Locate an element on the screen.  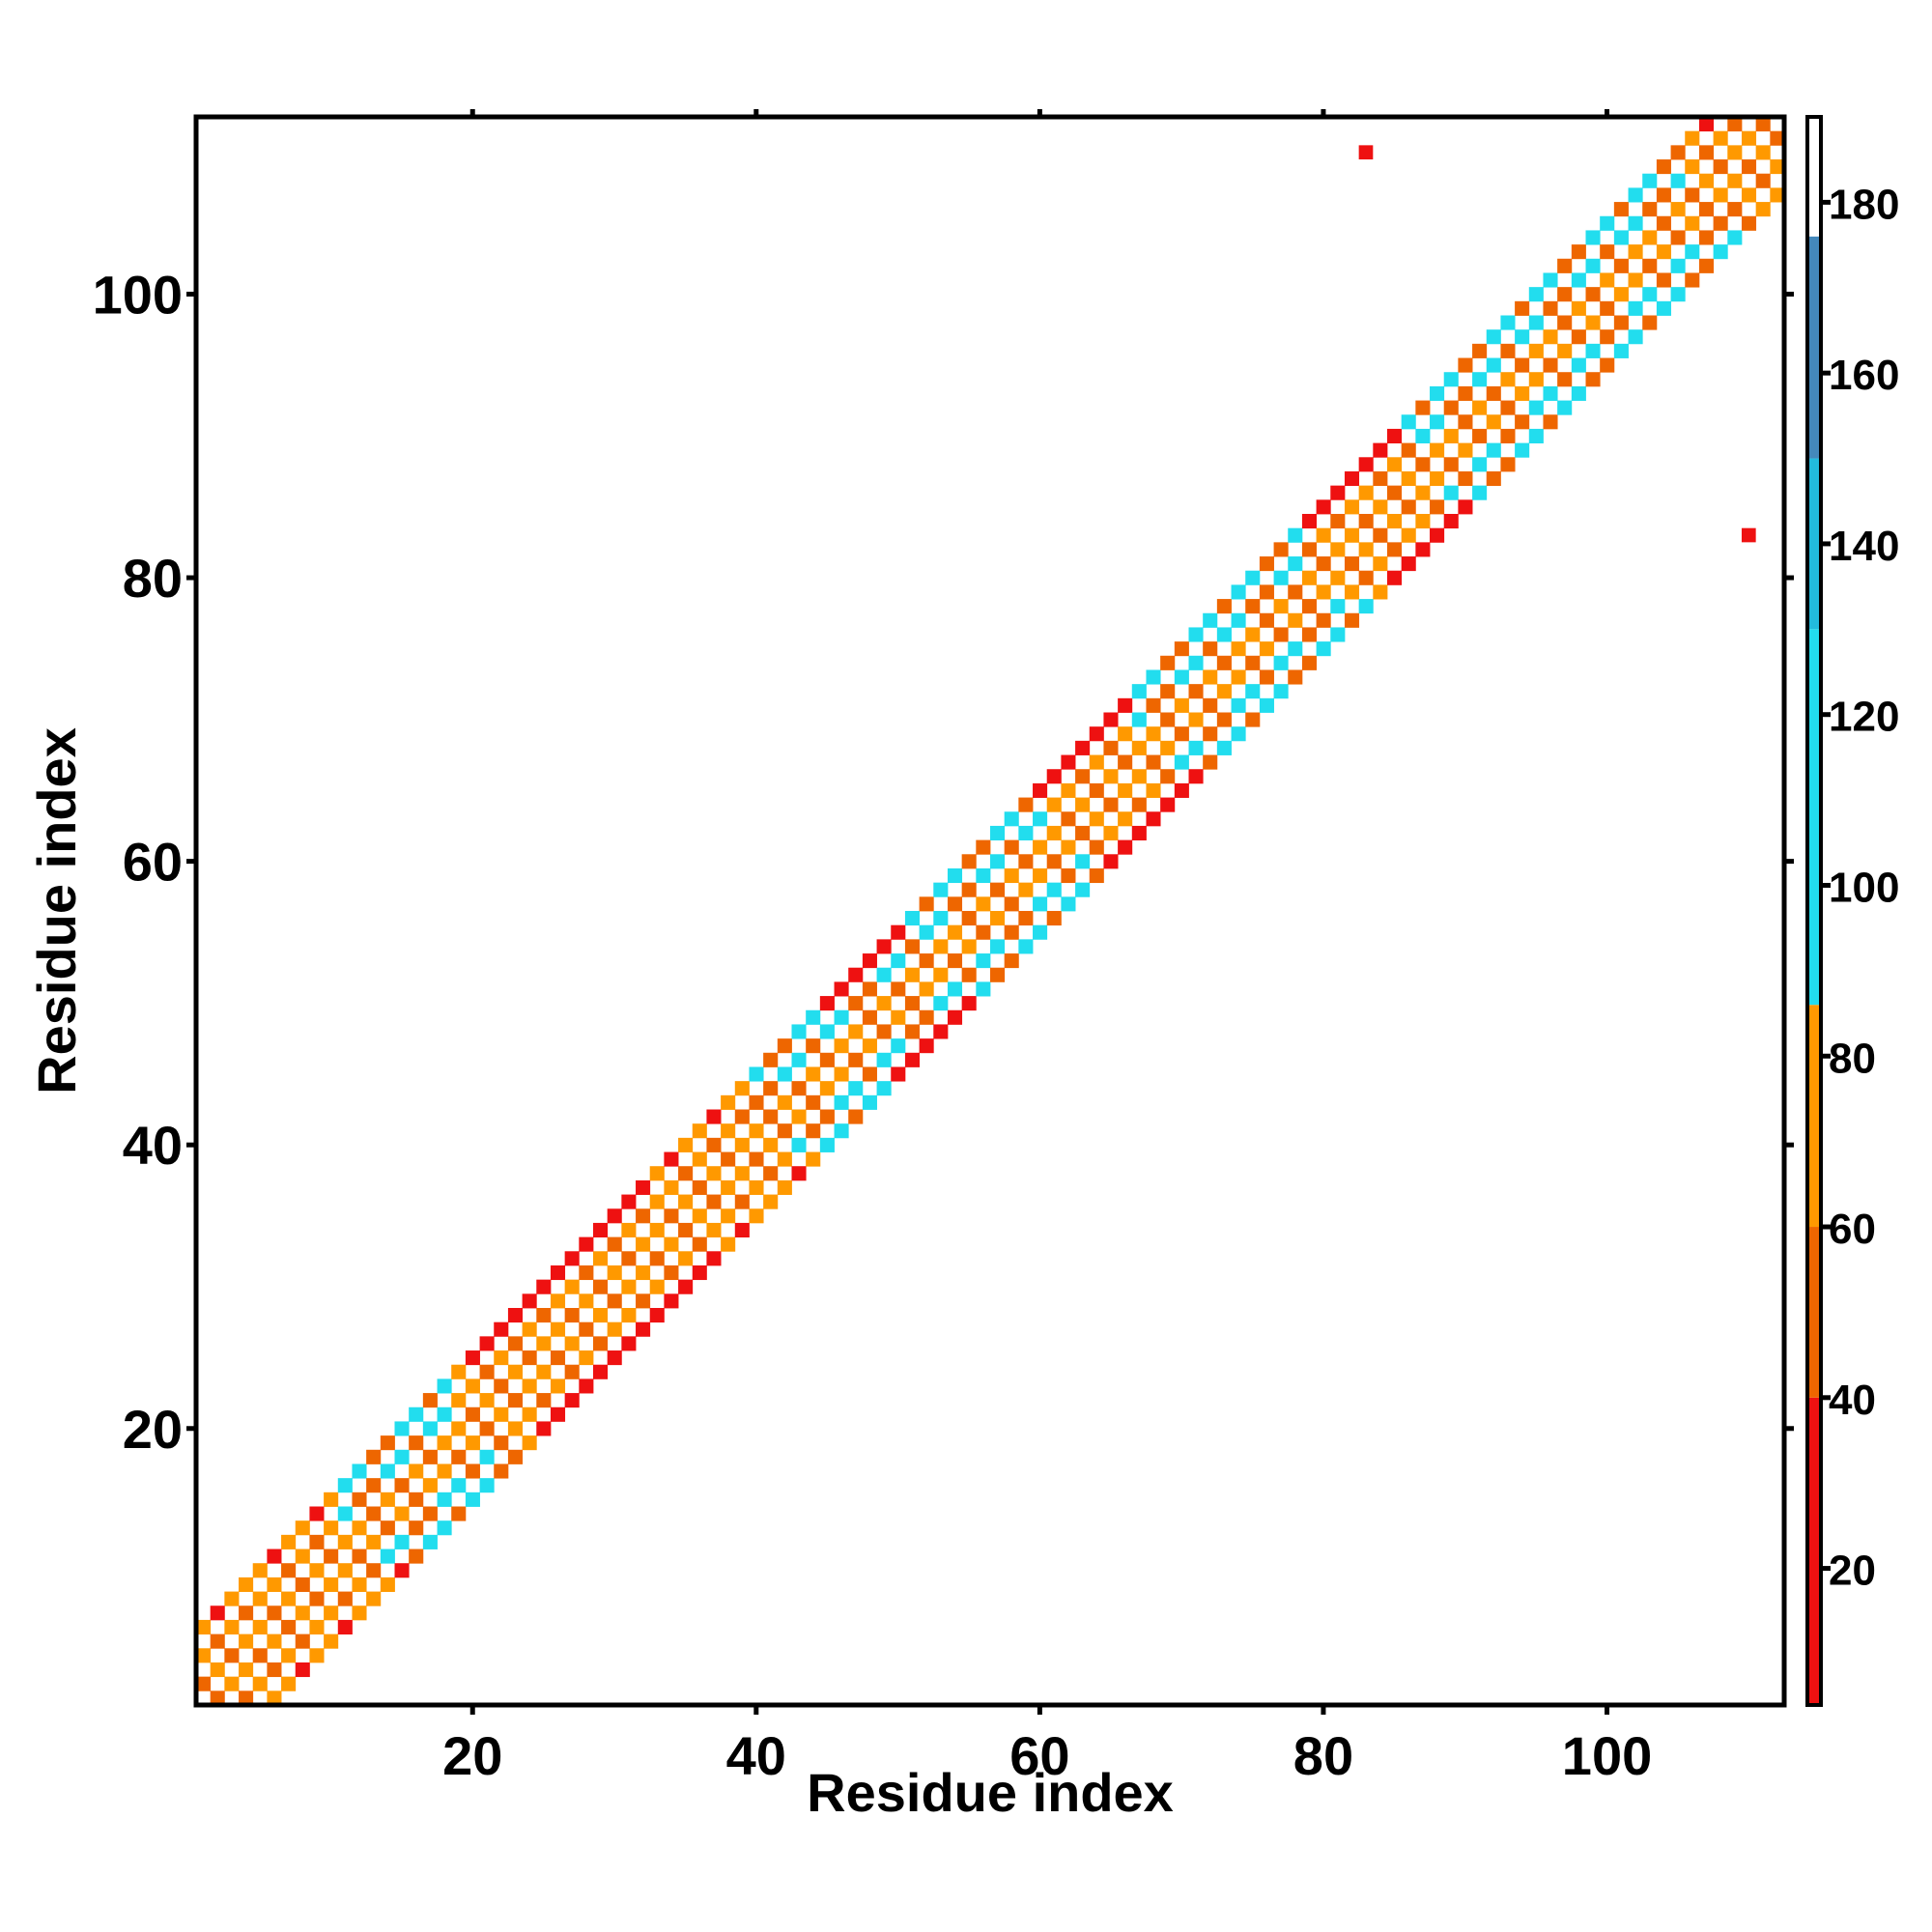
colorbar-tick-label: 120 is located at coordinates (1864, 717).